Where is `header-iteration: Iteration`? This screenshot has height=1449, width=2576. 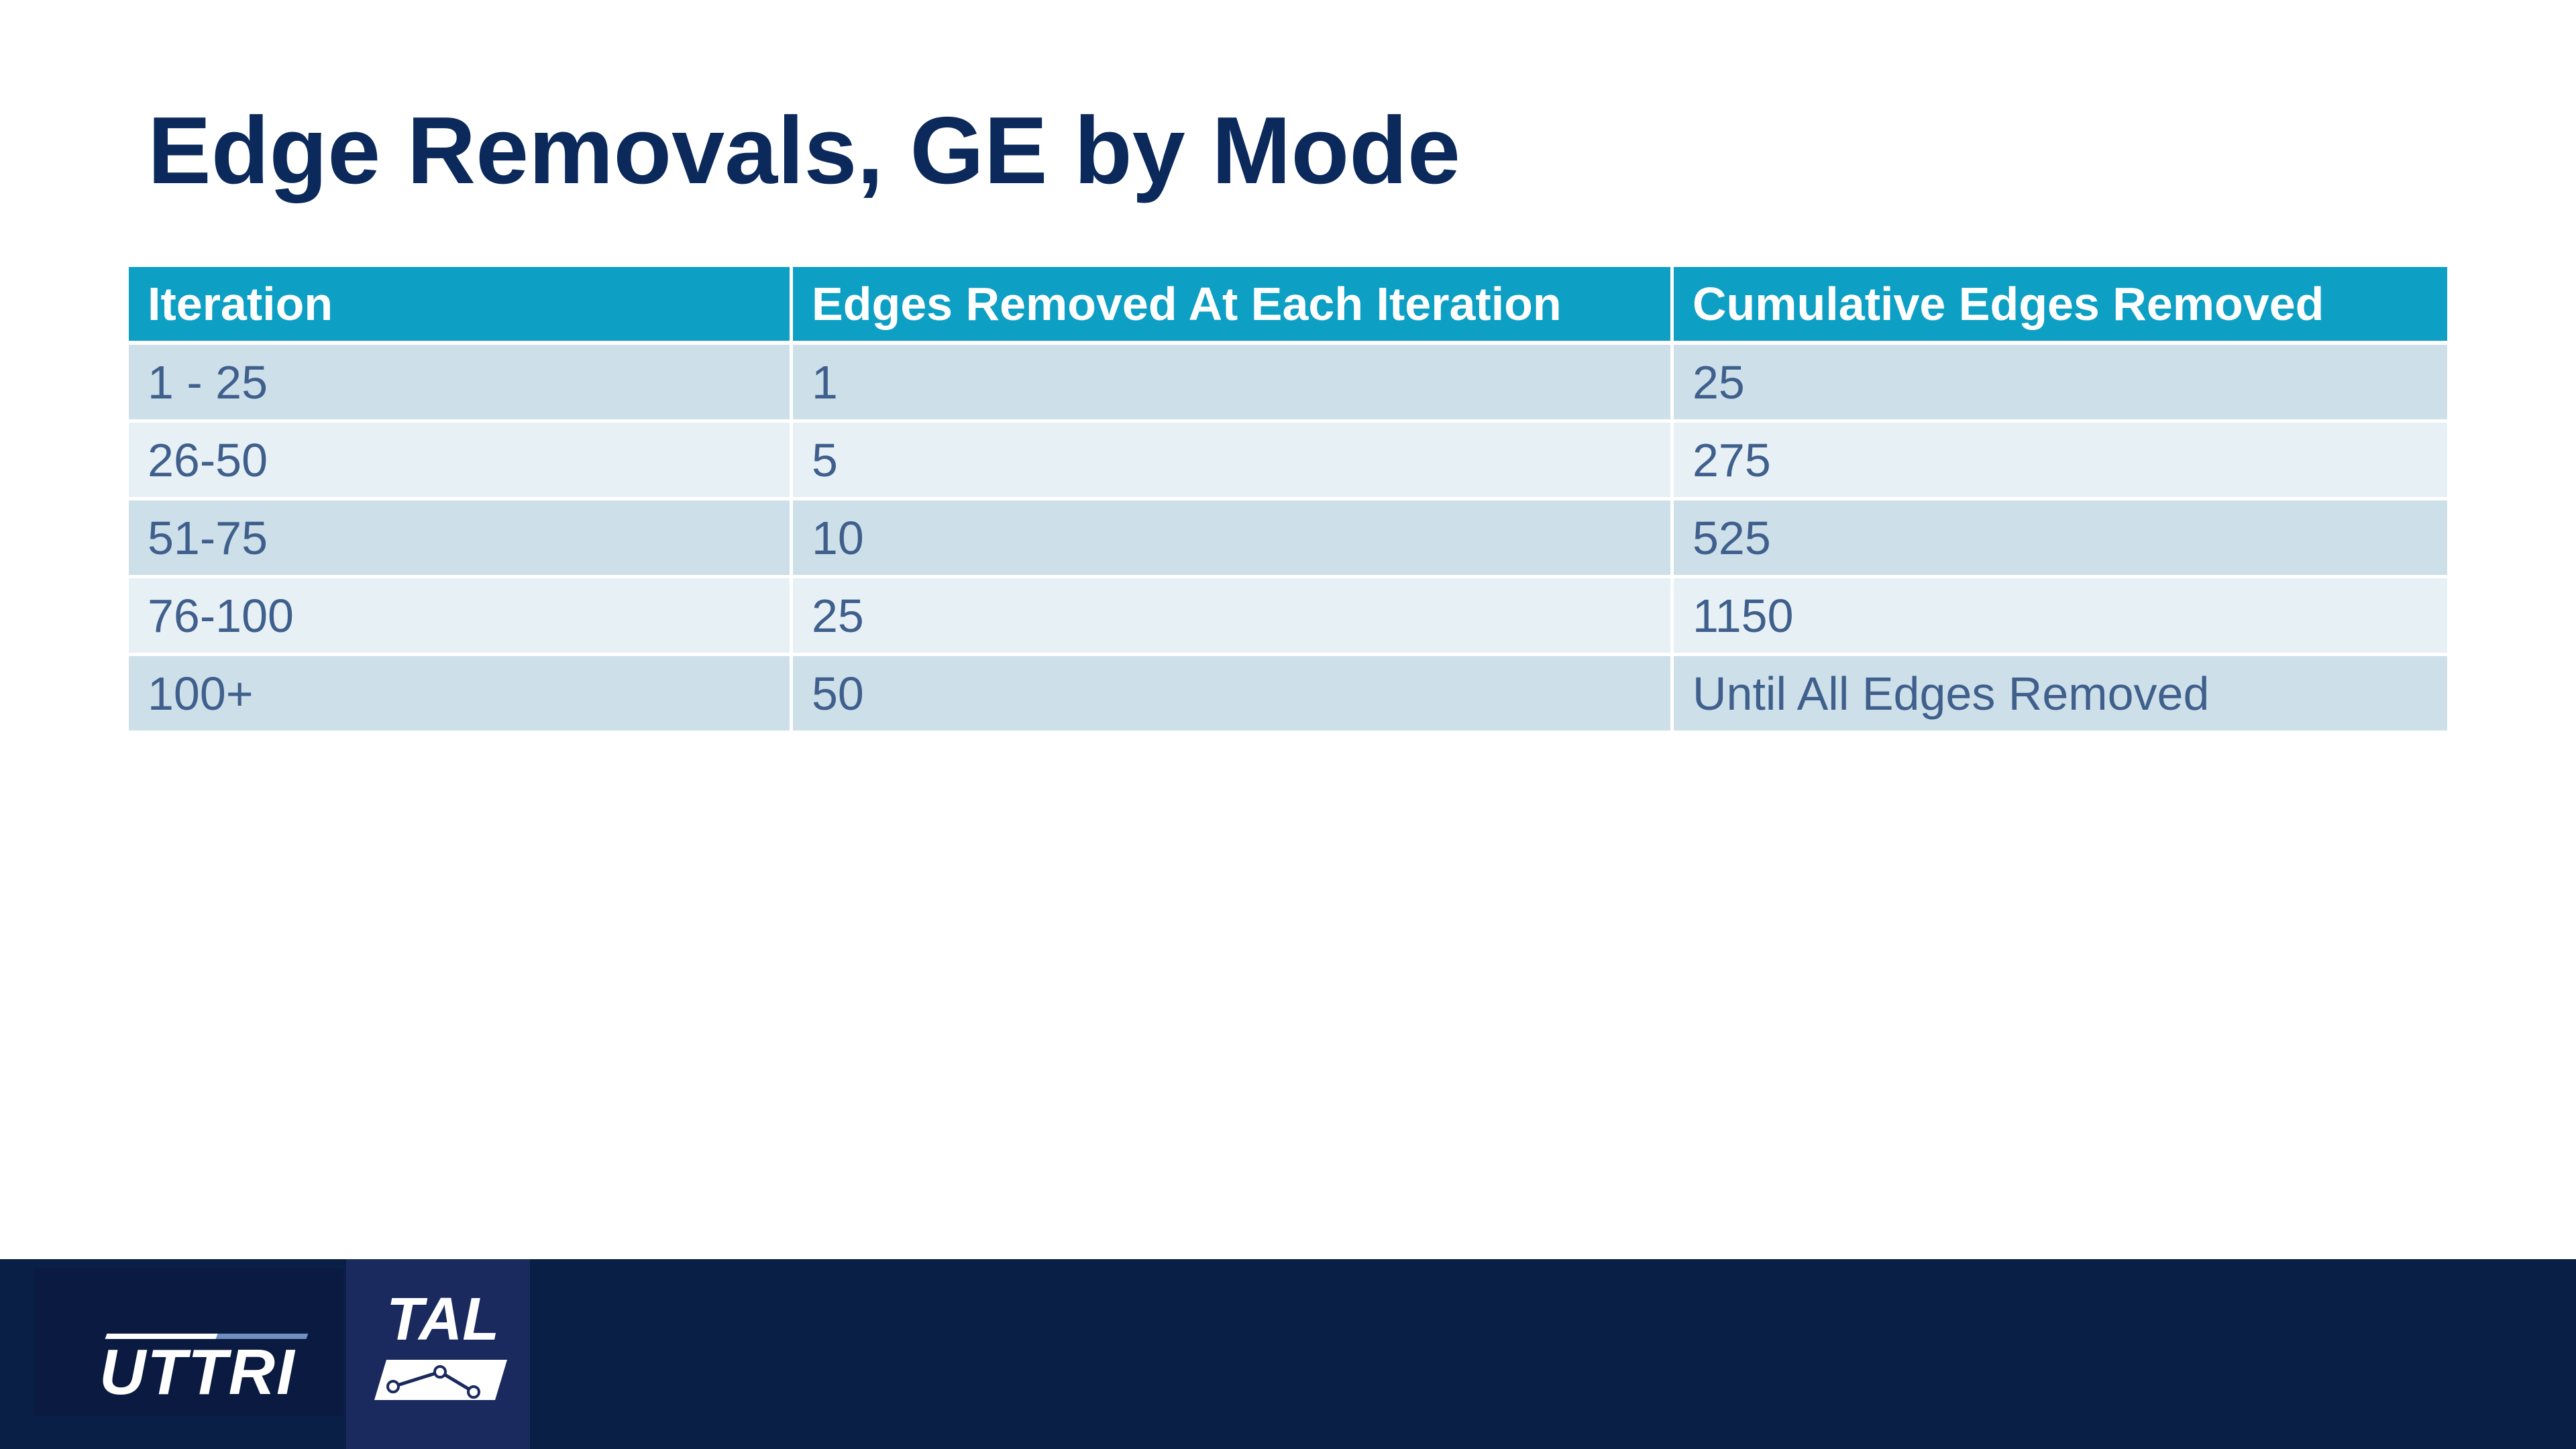 header-iteration: Iteration is located at coordinates (461, 306).